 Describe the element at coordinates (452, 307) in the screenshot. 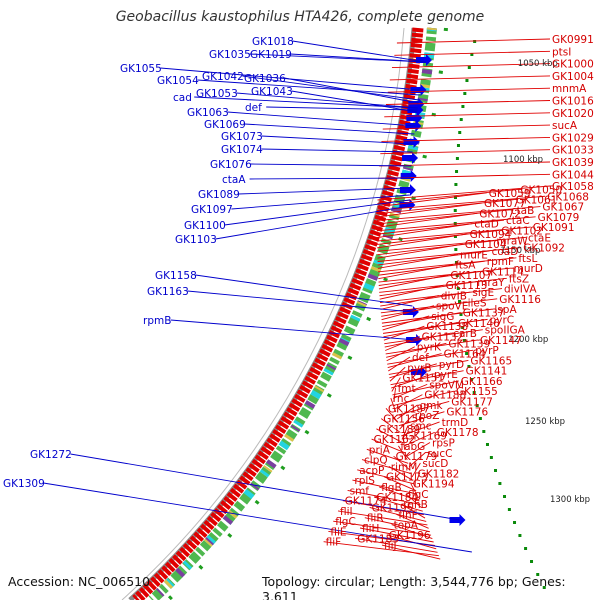

I see `right-gene-label: spoVE` at that location.